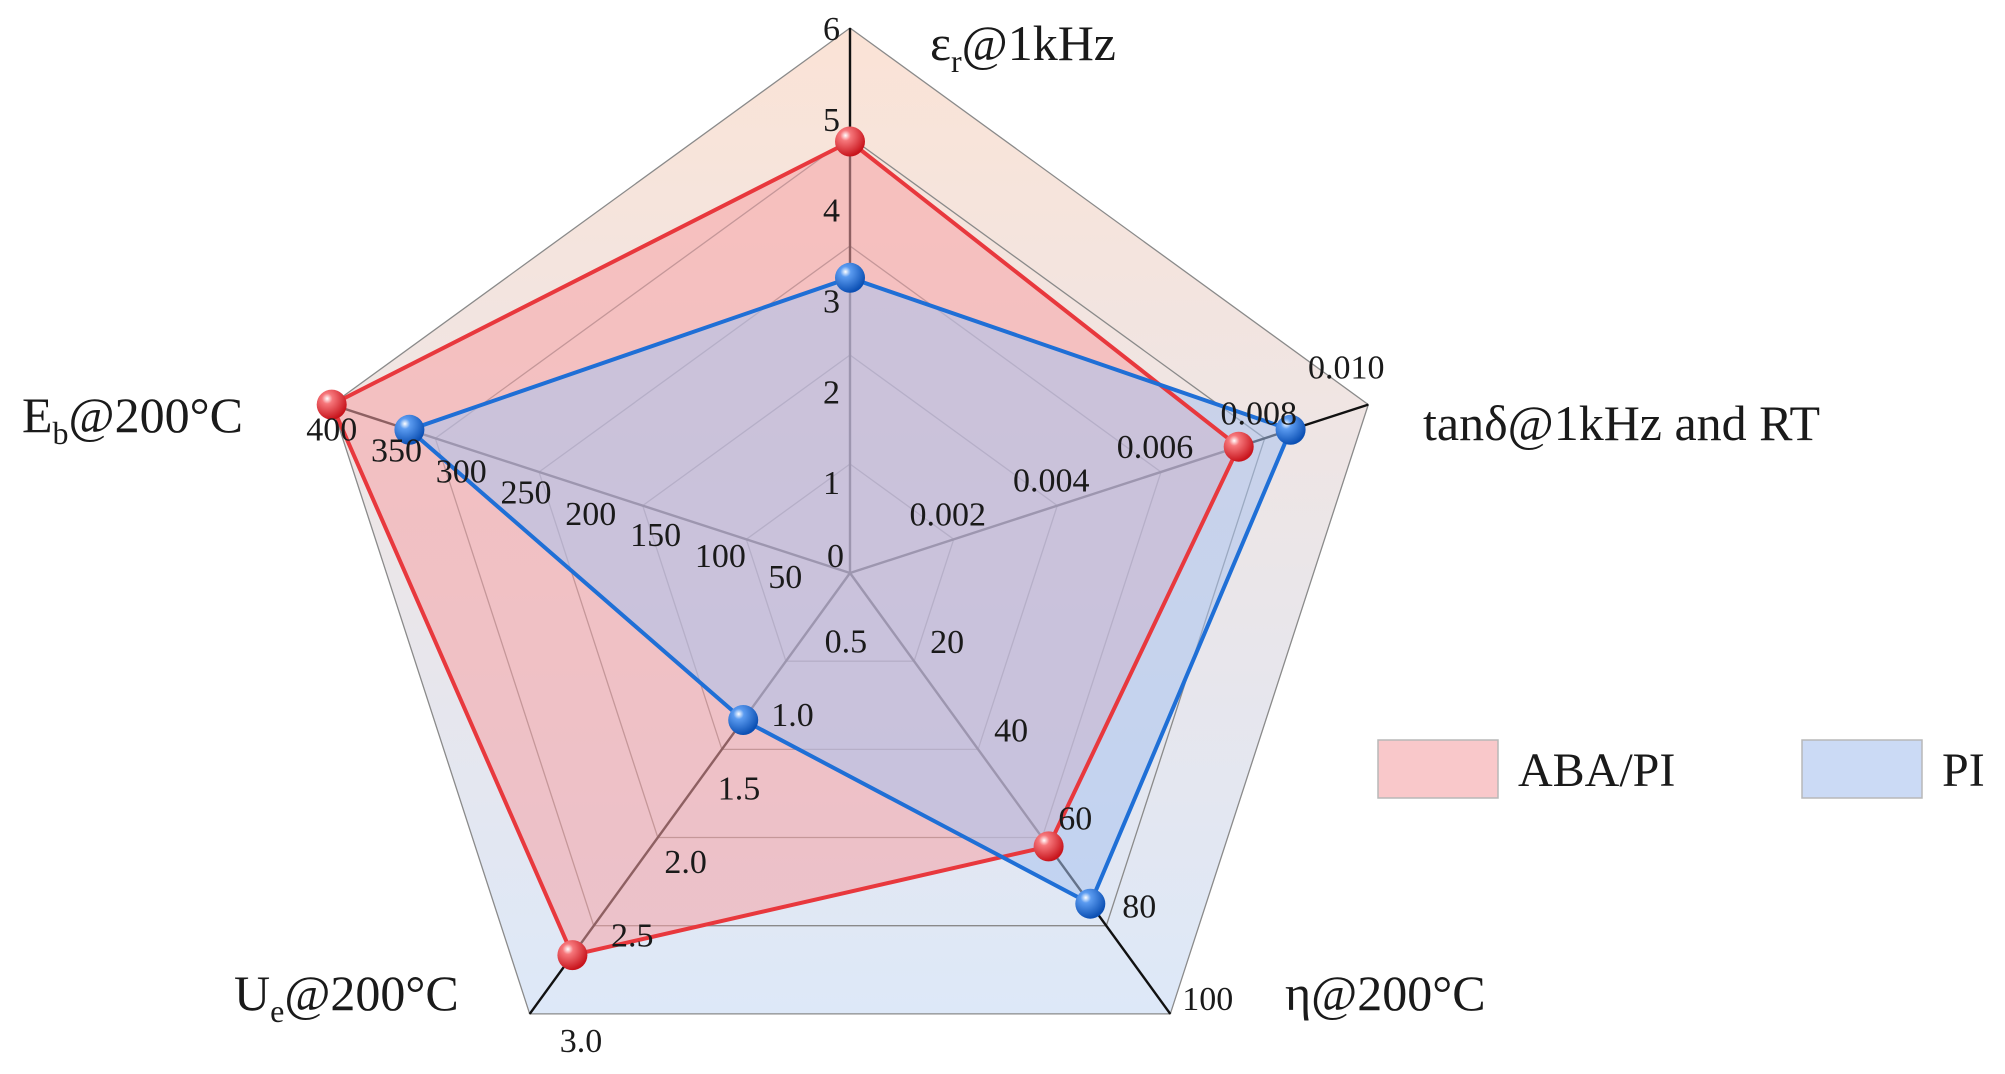  I want to click on data-point-aba-pi-eta, so click(1048, 846).